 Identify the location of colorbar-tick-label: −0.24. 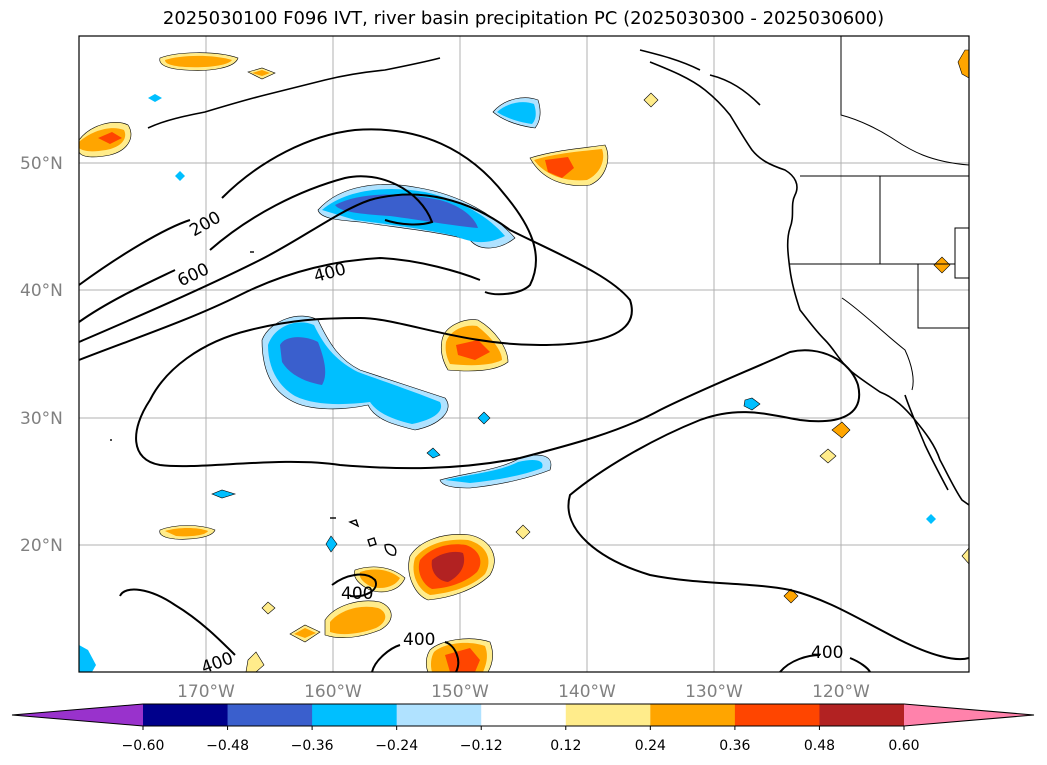
(396, 746).